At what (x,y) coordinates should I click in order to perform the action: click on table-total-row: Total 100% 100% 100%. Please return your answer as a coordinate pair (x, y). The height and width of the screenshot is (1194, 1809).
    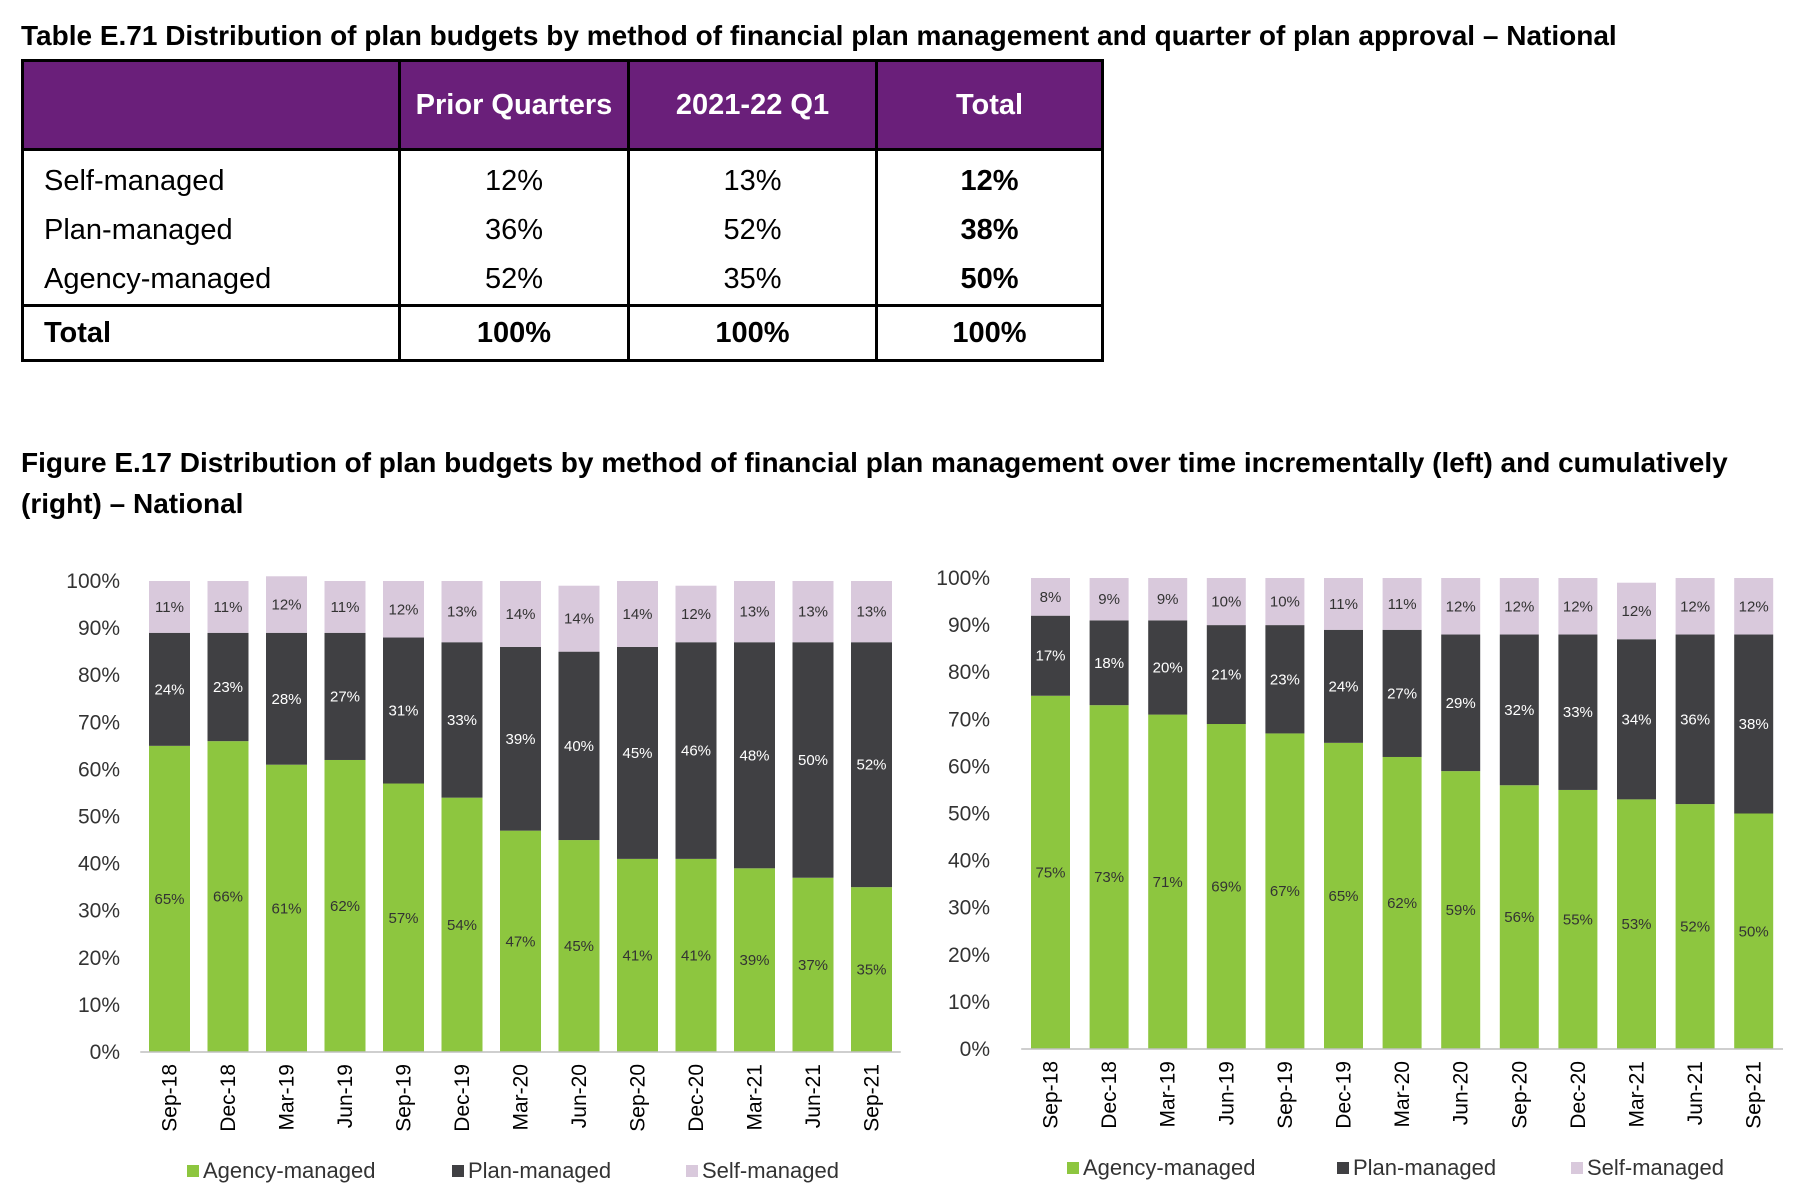
    Looking at the image, I should click on (562, 333).